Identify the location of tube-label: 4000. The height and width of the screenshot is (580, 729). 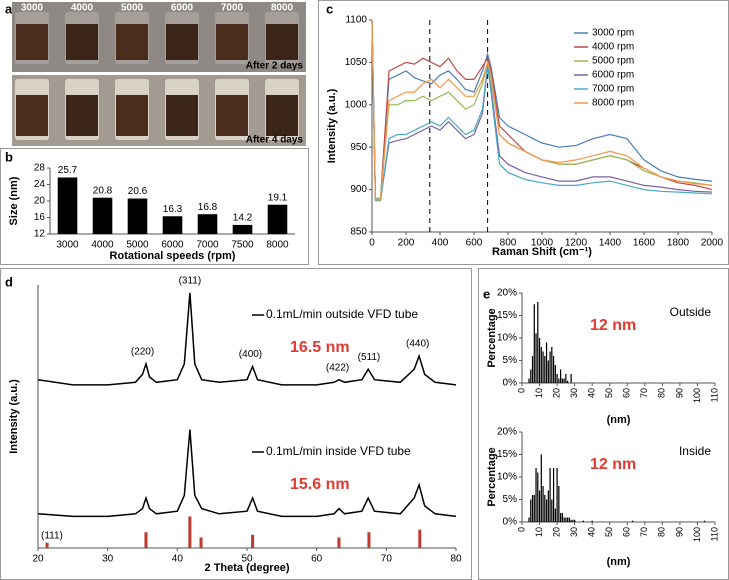
(82, 8).